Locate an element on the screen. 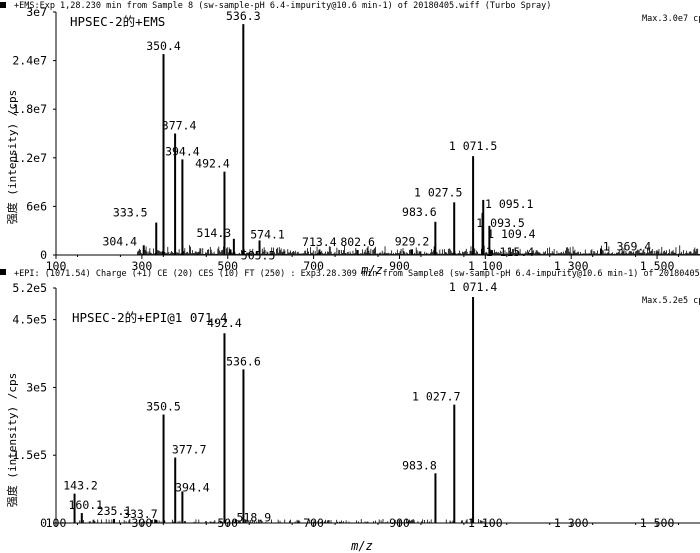  peak-label: 1 027.7 is located at coordinates (436, 397).